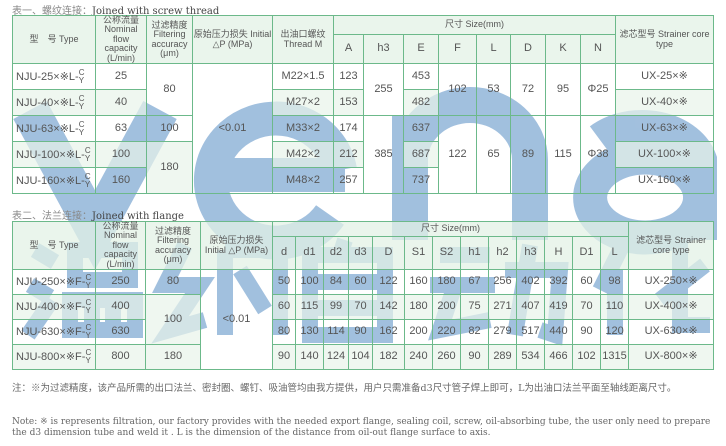  What do you see at coordinates (121, 181) in the screenshot?
I see `flow-value: 160` at bounding box center [121, 181].